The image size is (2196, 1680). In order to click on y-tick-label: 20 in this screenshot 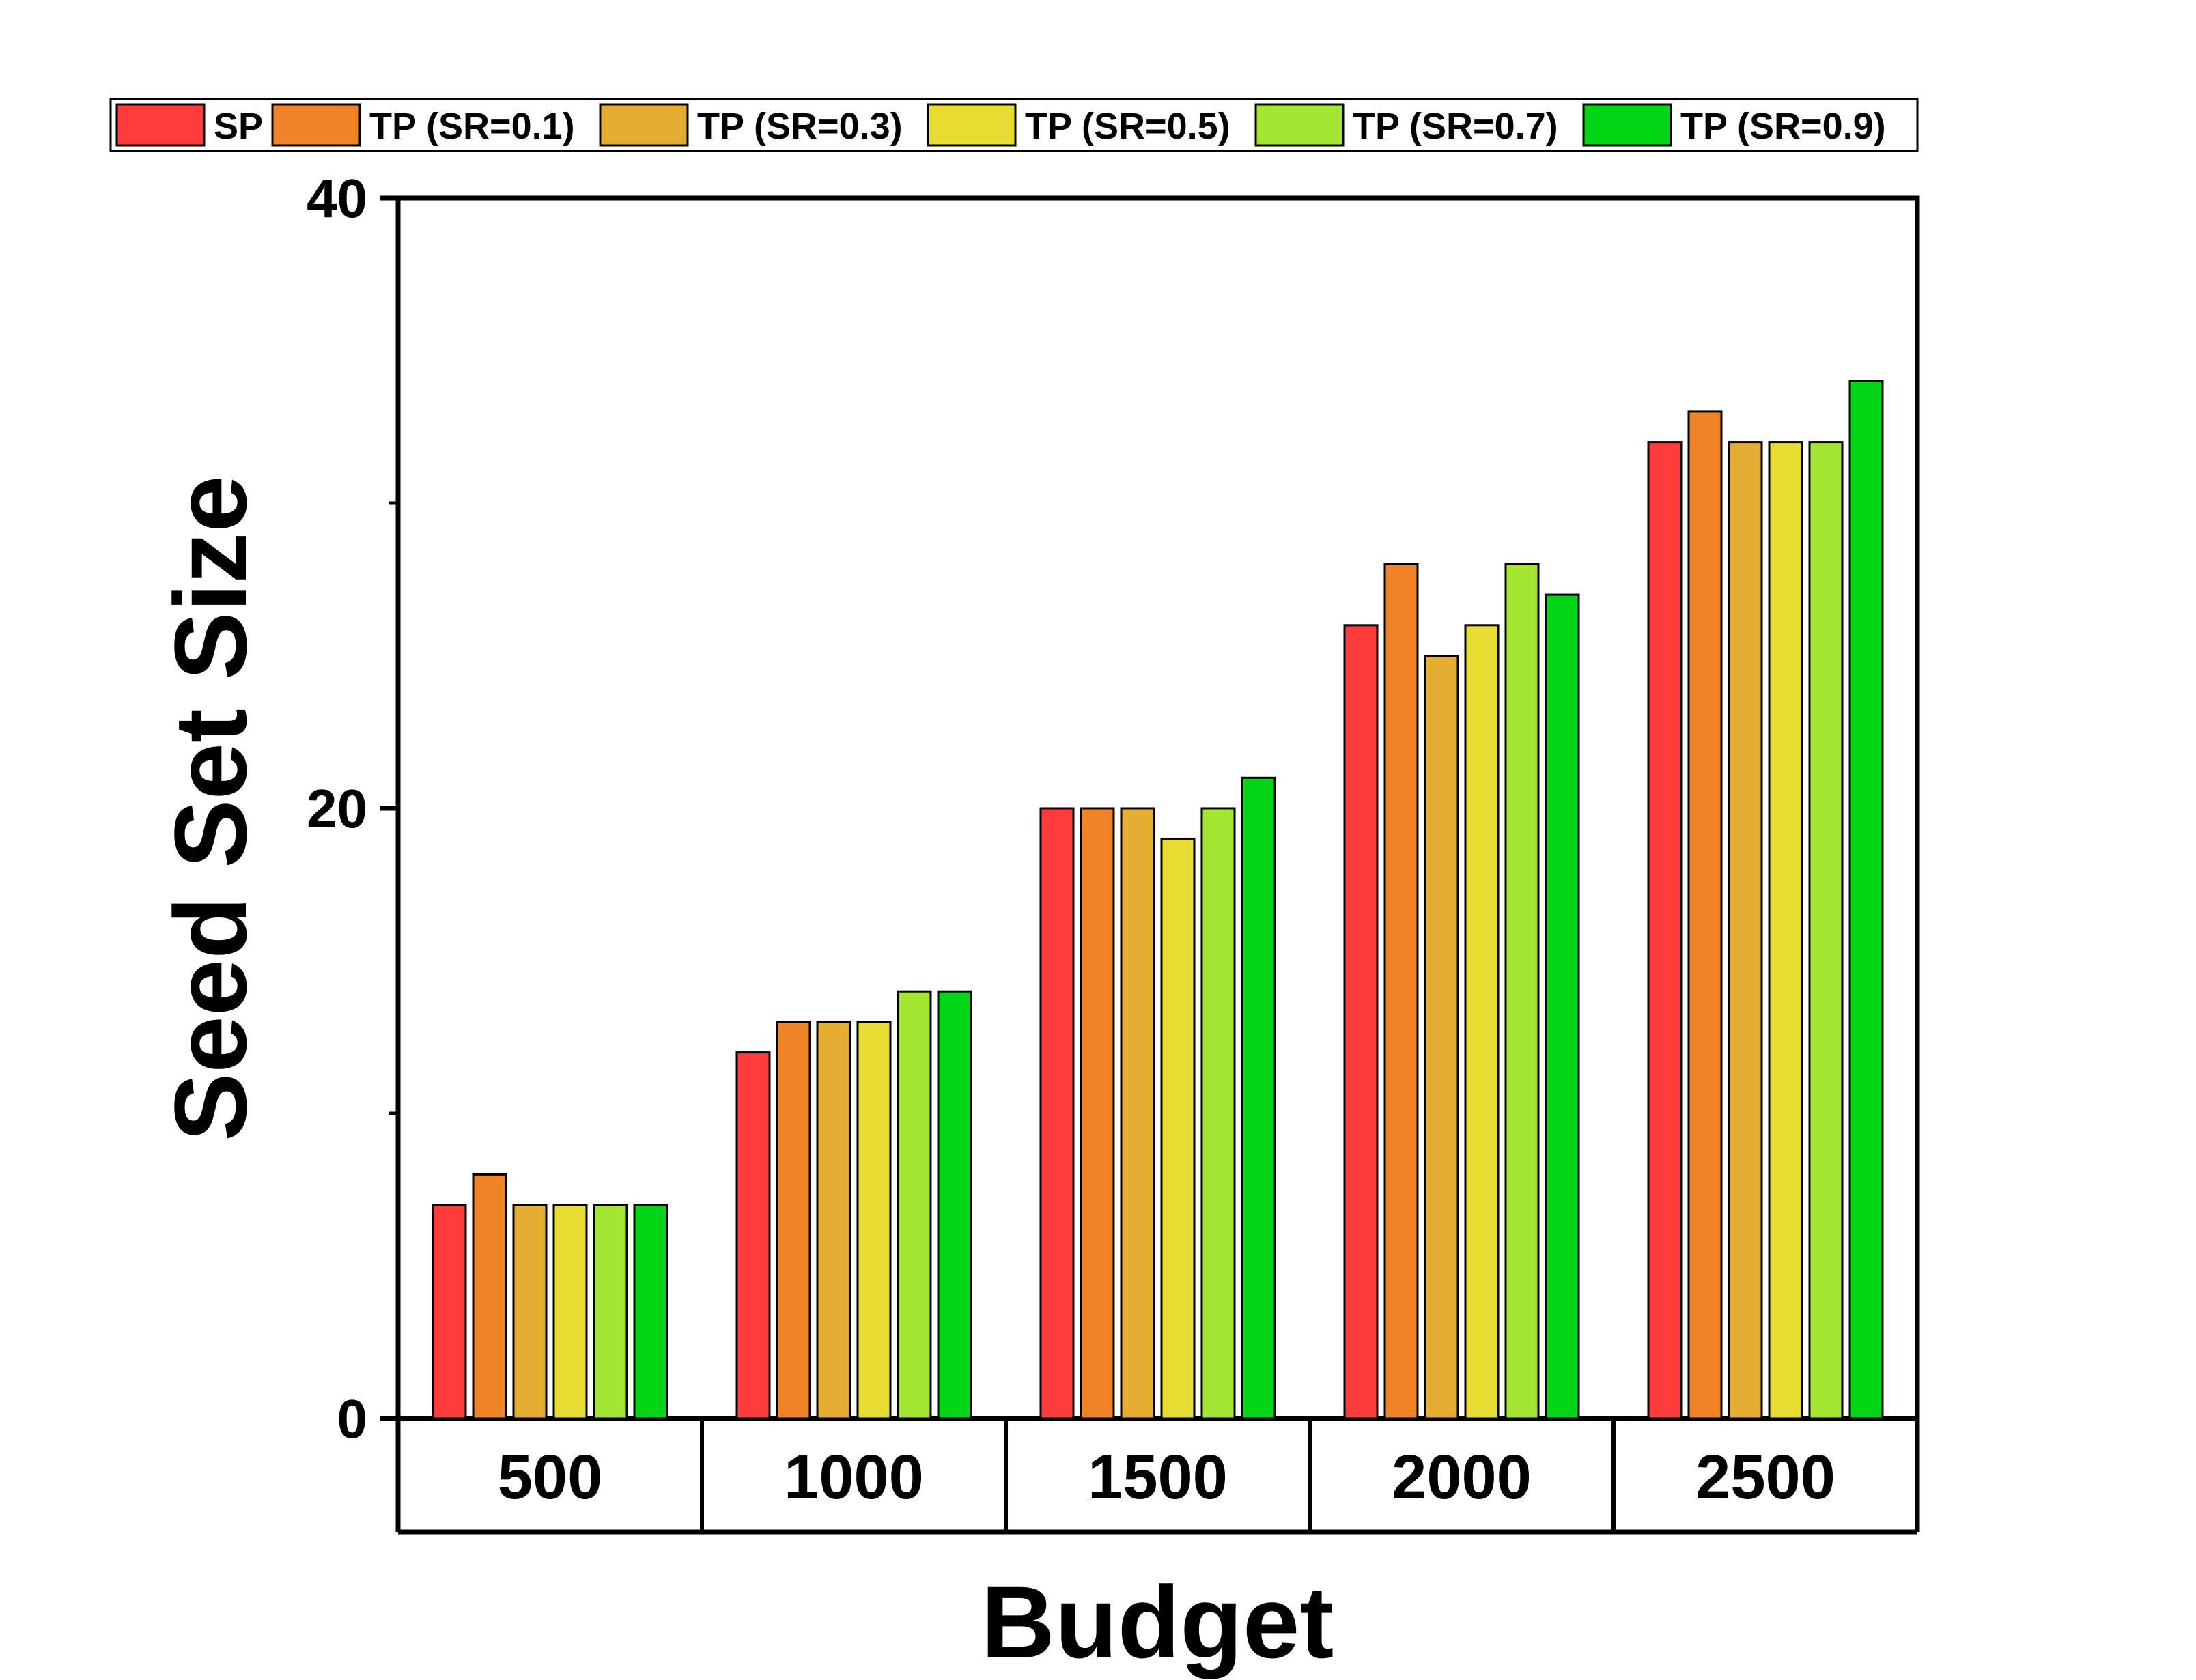, I will do `click(337, 808)`.